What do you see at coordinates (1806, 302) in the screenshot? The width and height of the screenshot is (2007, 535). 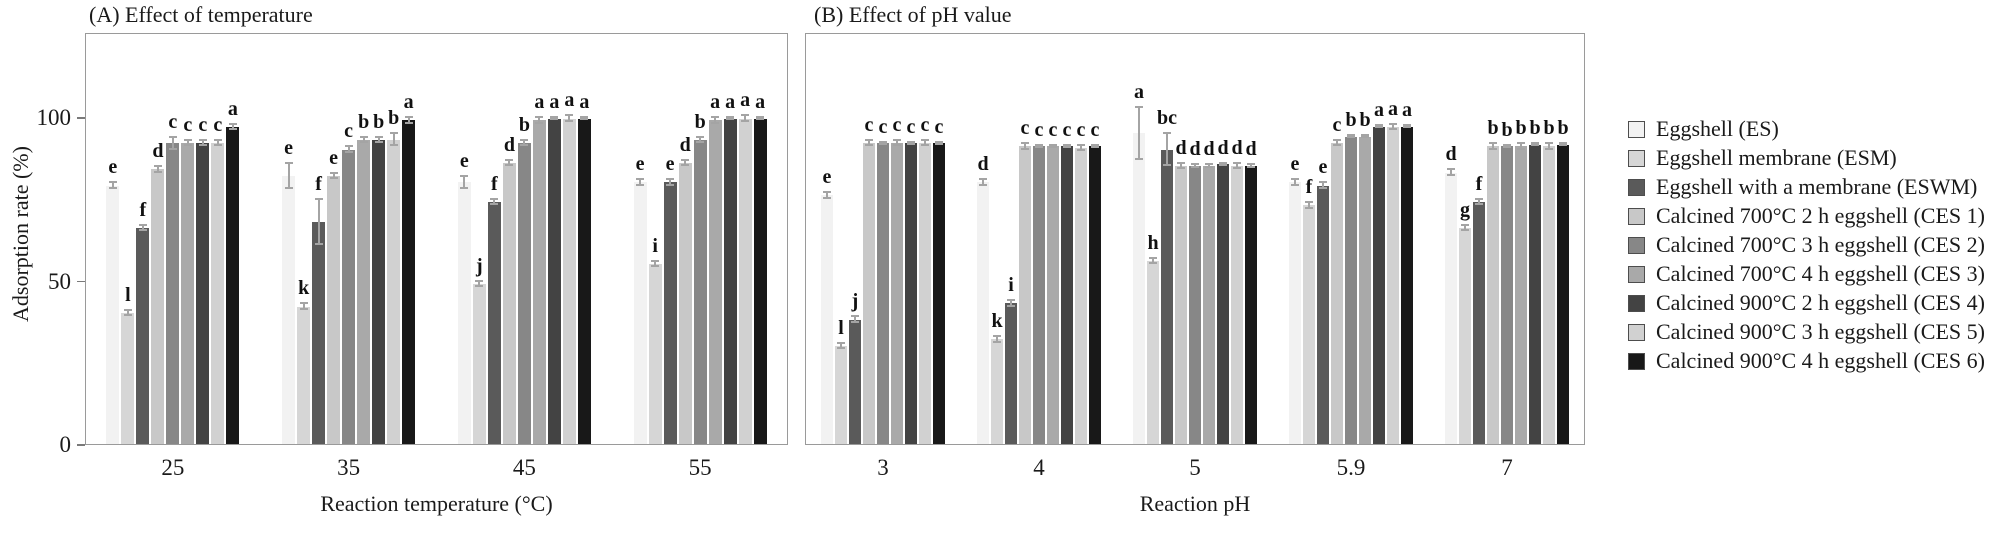 I see `legend-item: Calcined 900°C 2 h eggshell (CES 4)` at bounding box center [1806, 302].